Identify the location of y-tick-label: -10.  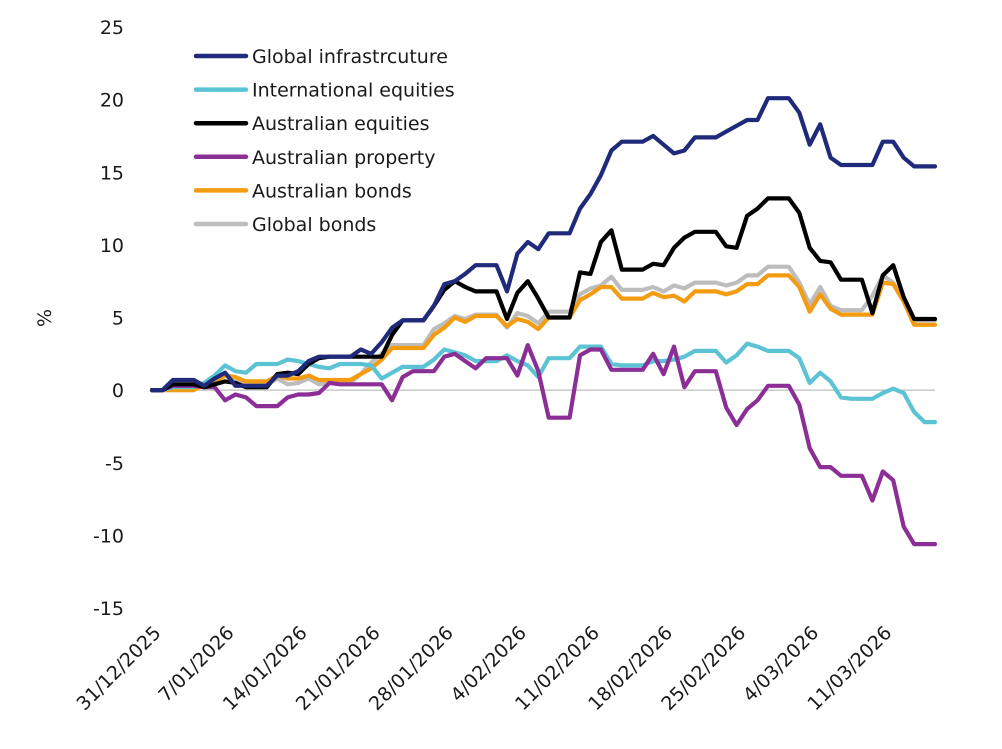
(108, 536).